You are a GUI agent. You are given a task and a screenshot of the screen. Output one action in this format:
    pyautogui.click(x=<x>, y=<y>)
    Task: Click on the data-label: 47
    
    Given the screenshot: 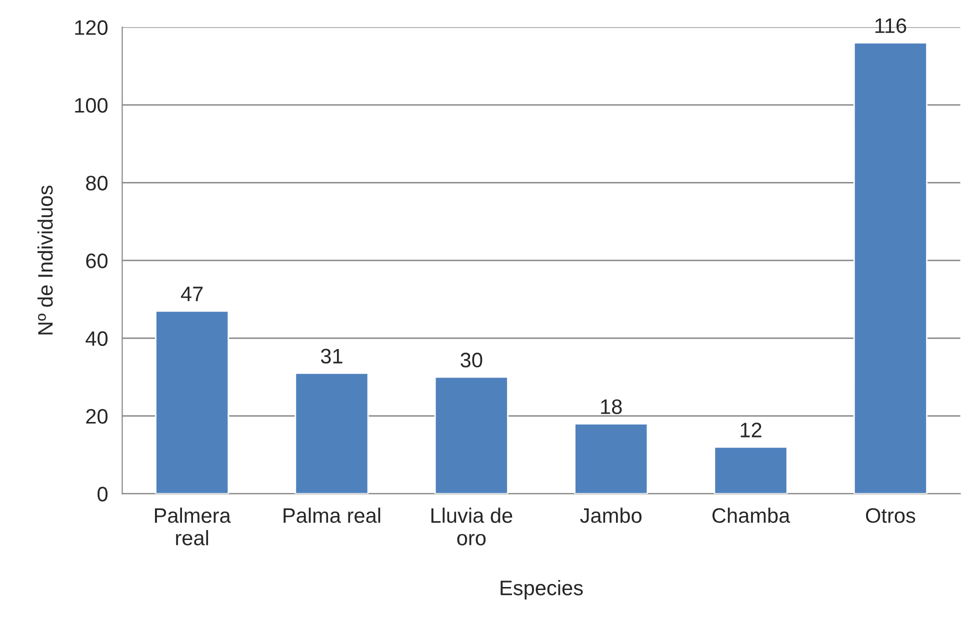 What is the action you would take?
    pyautogui.click(x=191, y=294)
    